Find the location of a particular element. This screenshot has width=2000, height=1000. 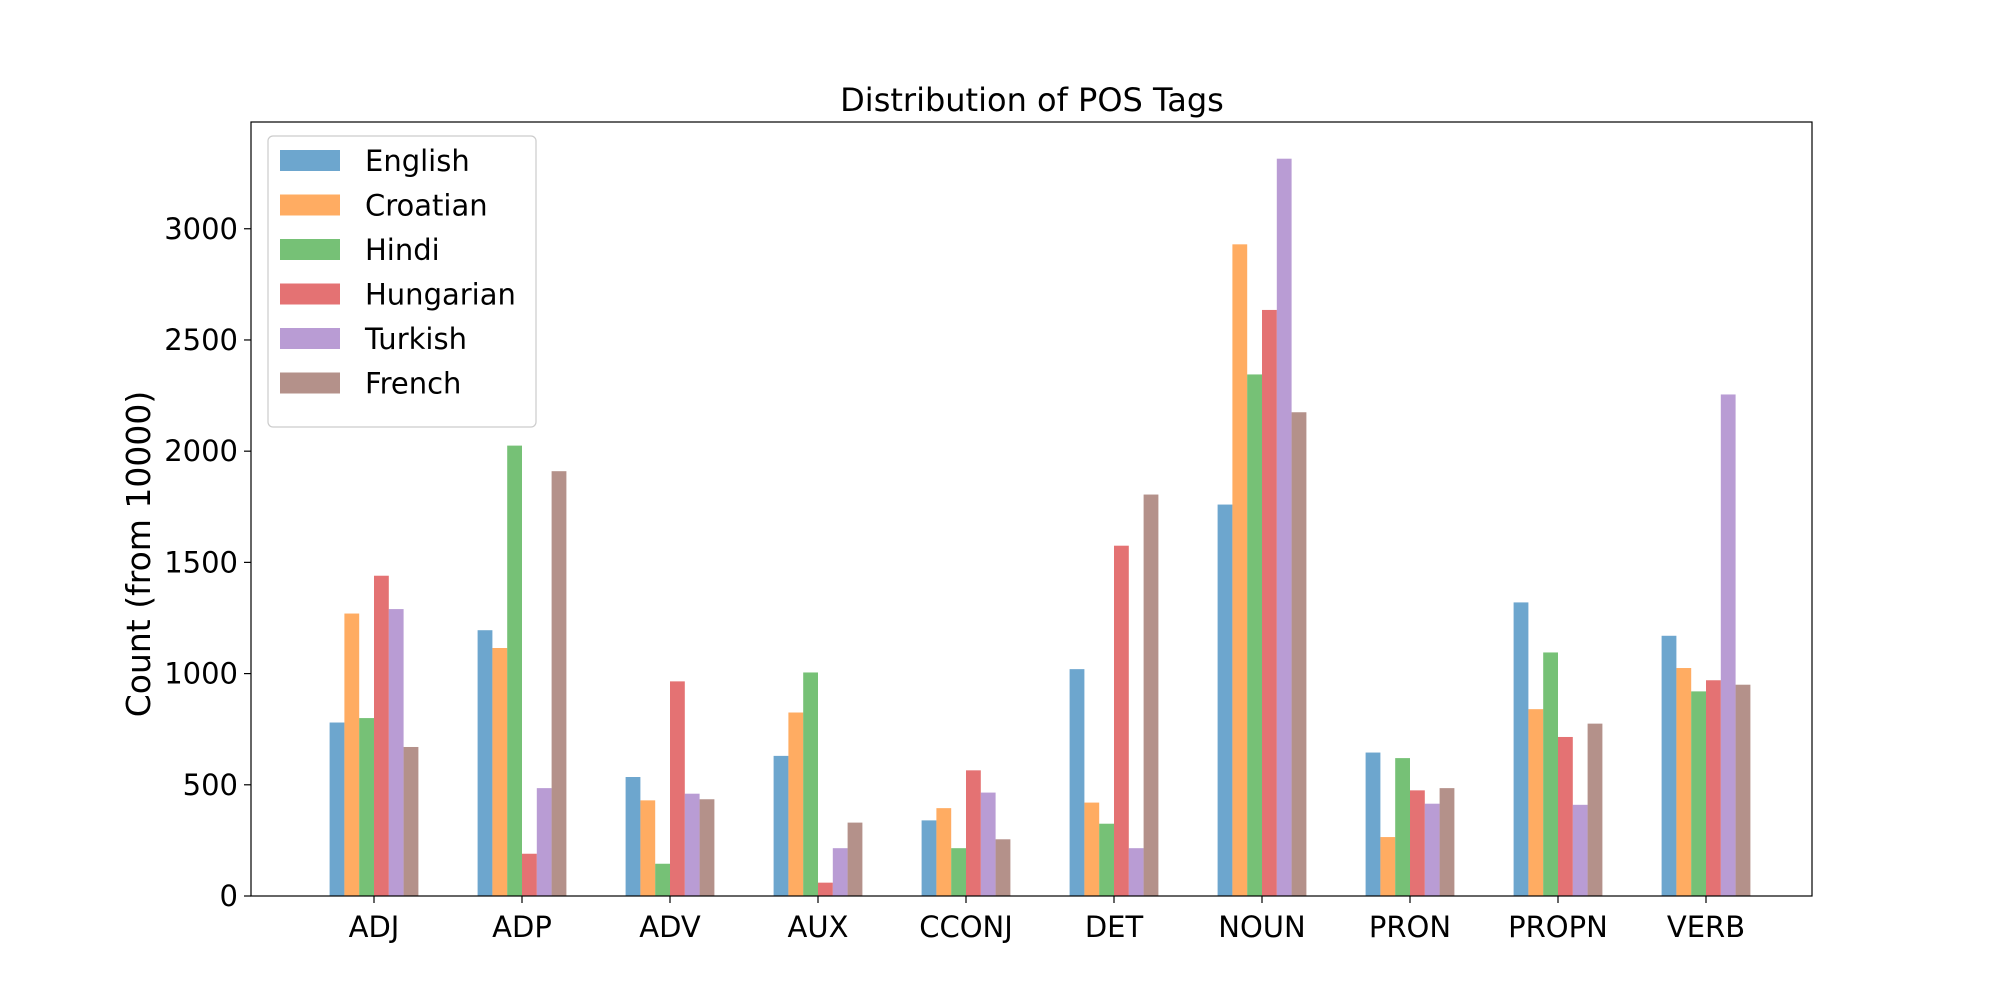

y-axis-ticks: 0 500 1000 1500 2000 2500 3000 is located at coordinates (207, 562).